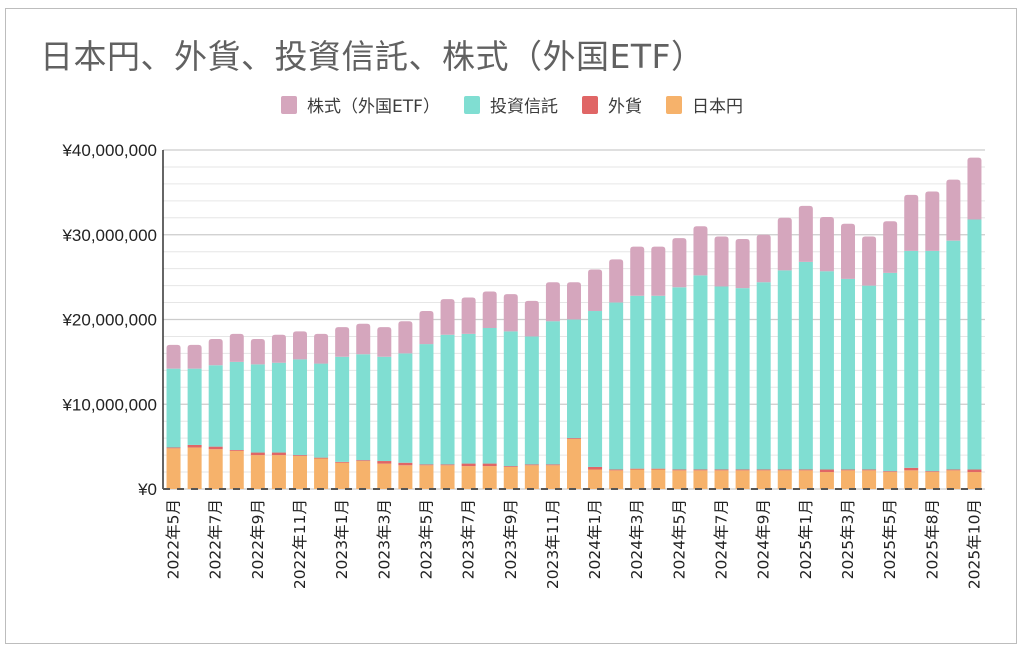 The width and height of the screenshot is (1024, 650). What do you see at coordinates (848, 539) in the screenshot?
I see `x-tick-label: 2025年3月` at bounding box center [848, 539].